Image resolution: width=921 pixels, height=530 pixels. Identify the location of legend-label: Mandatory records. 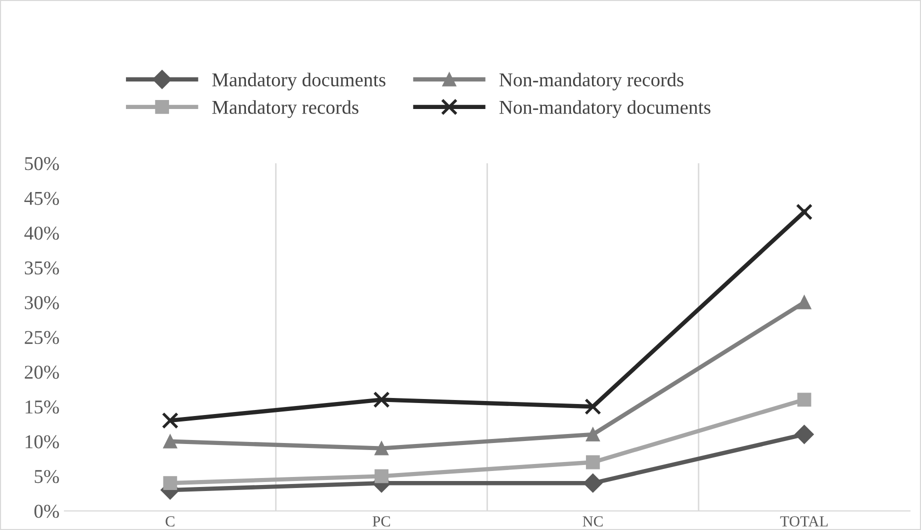
(285, 109).